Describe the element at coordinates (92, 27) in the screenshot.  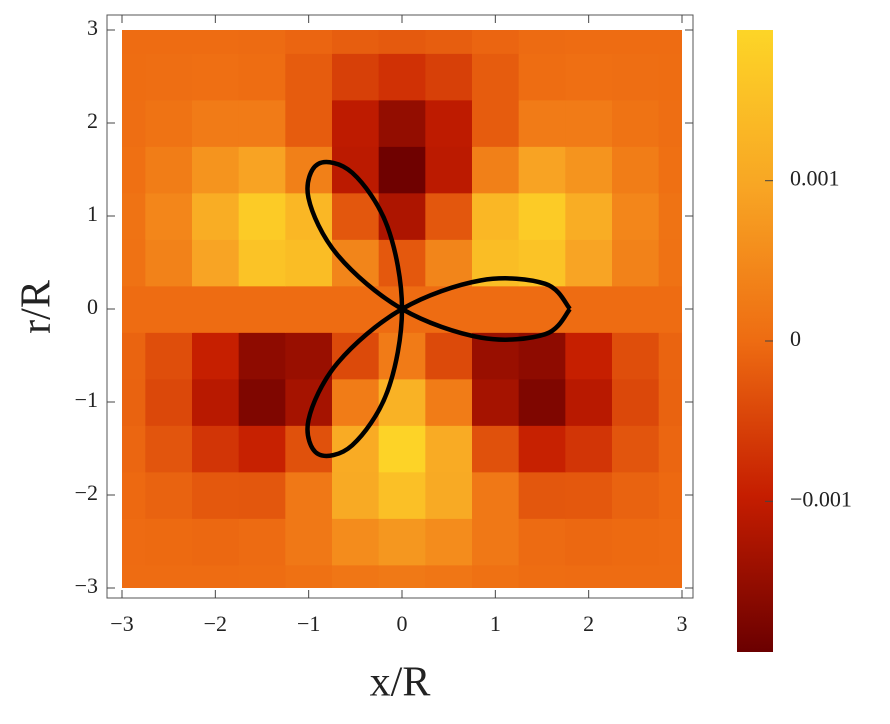
I see `y-tick-label: 3` at that location.